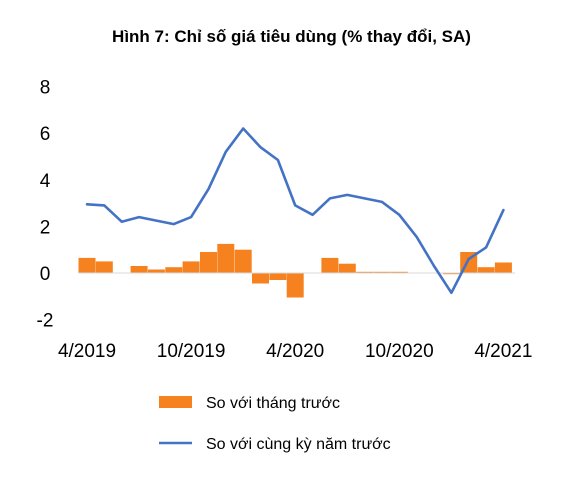  What do you see at coordinates (191, 351) in the screenshot?
I see `x-tick-label: 10/2019` at bounding box center [191, 351].